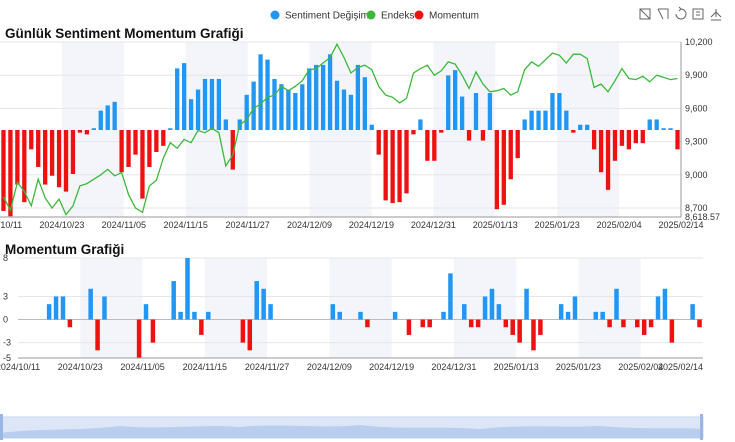 Image resolution: width=735 pixels, height=442 pixels. I want to click on data-view-icon, so click(698, 14).